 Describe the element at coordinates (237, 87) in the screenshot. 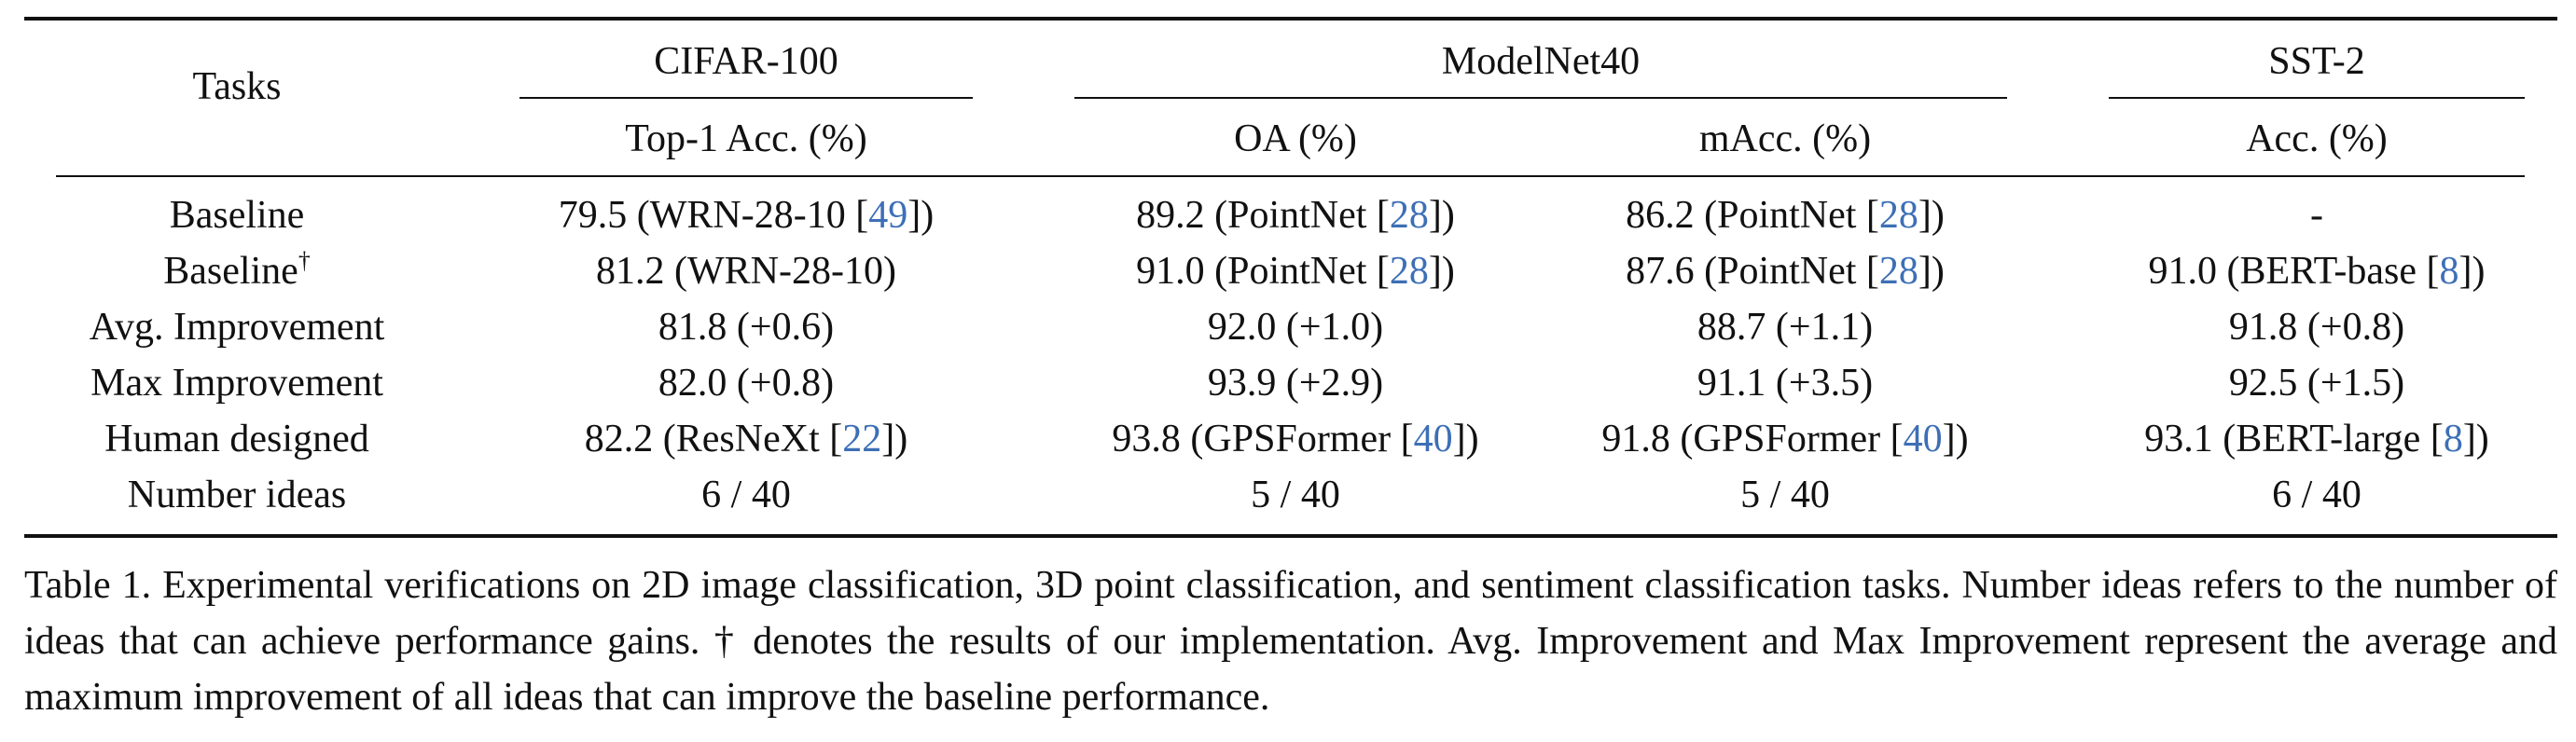

I see `tasks-header: Tasks` at that location.